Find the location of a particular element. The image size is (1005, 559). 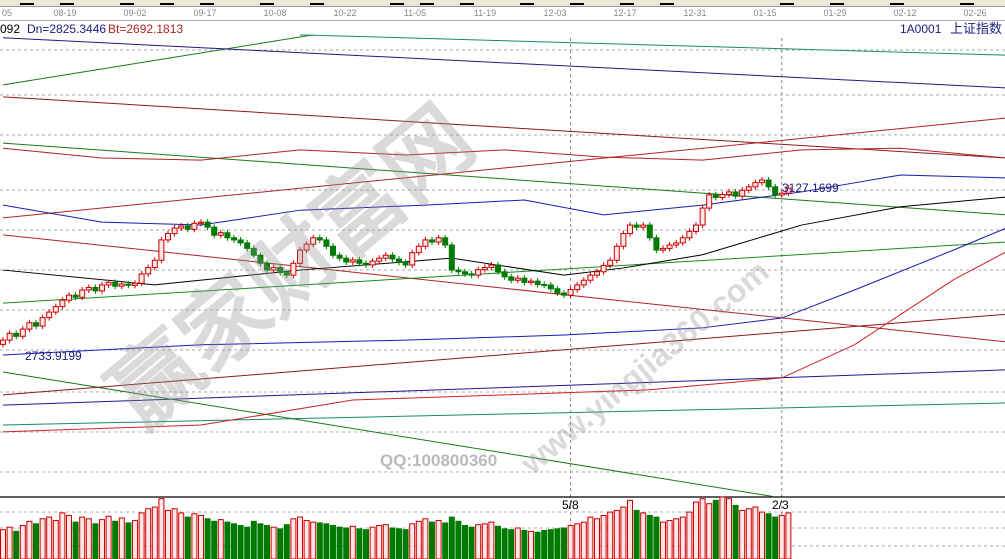

marker-label-right: 2/3 is located at coordinates (780, 505).